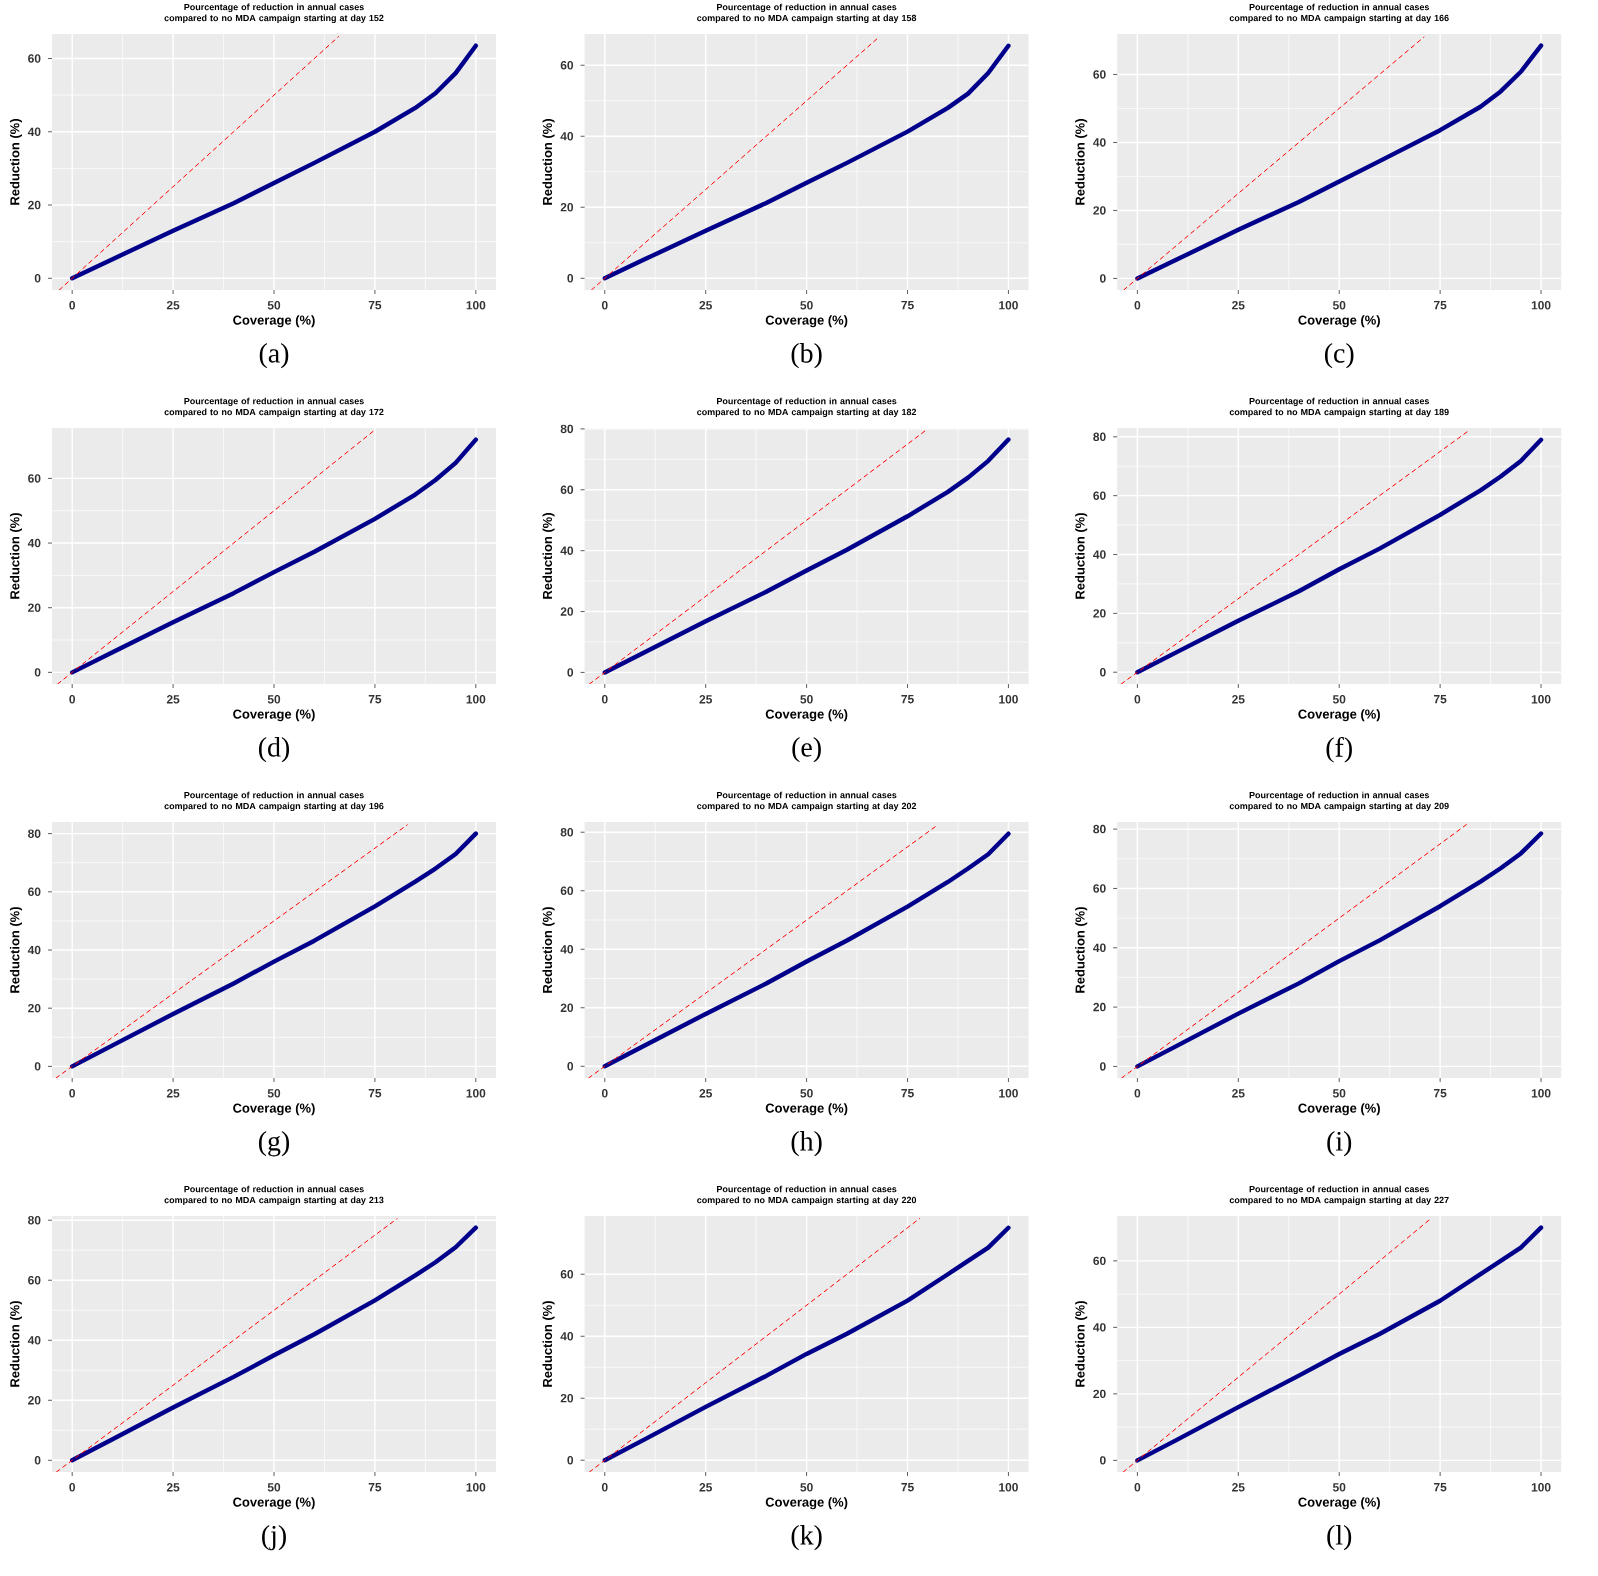  What do you see at coordinates (274, 750) in the screenshot?
I see `text: (d)` at bounding box center [274, 750].